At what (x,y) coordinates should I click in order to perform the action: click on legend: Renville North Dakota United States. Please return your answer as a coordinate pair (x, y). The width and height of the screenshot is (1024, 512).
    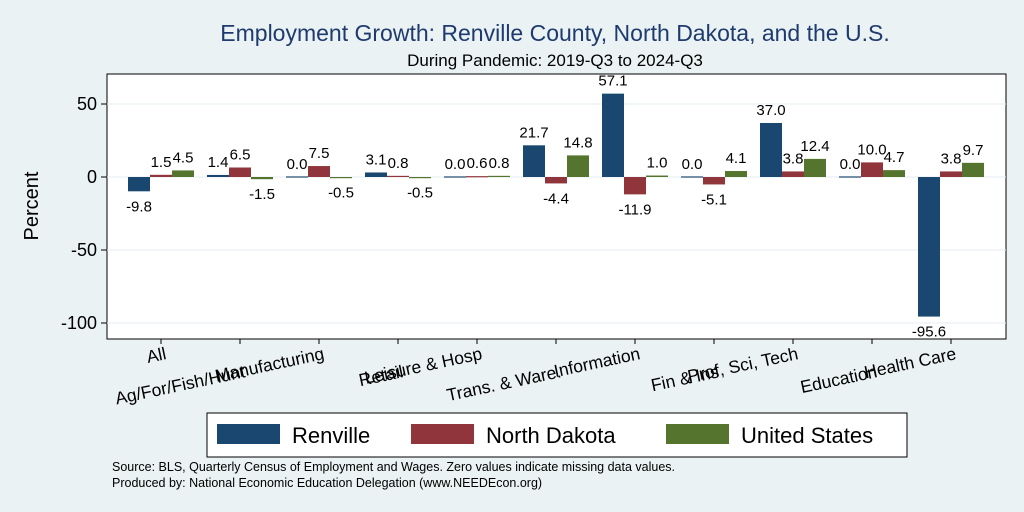
    Looking at the image, I should click on (557, 435).